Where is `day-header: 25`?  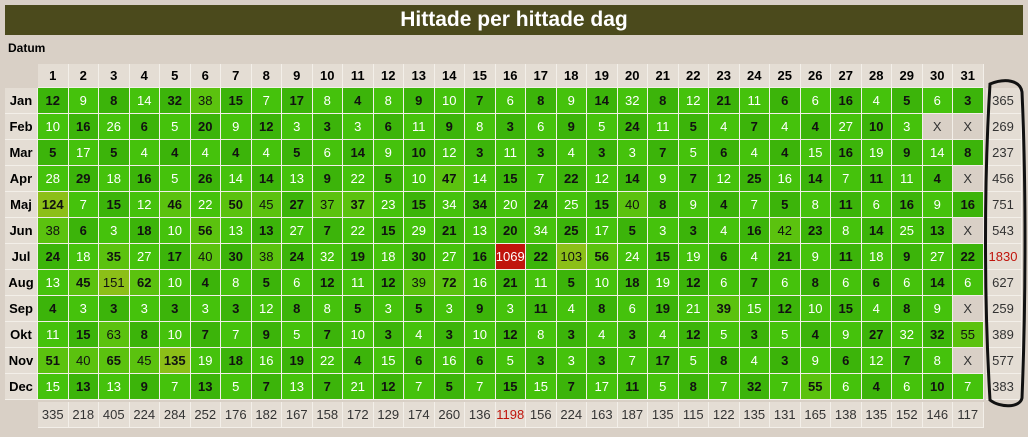
day-header: 25 is located at coordinates (785, 76).